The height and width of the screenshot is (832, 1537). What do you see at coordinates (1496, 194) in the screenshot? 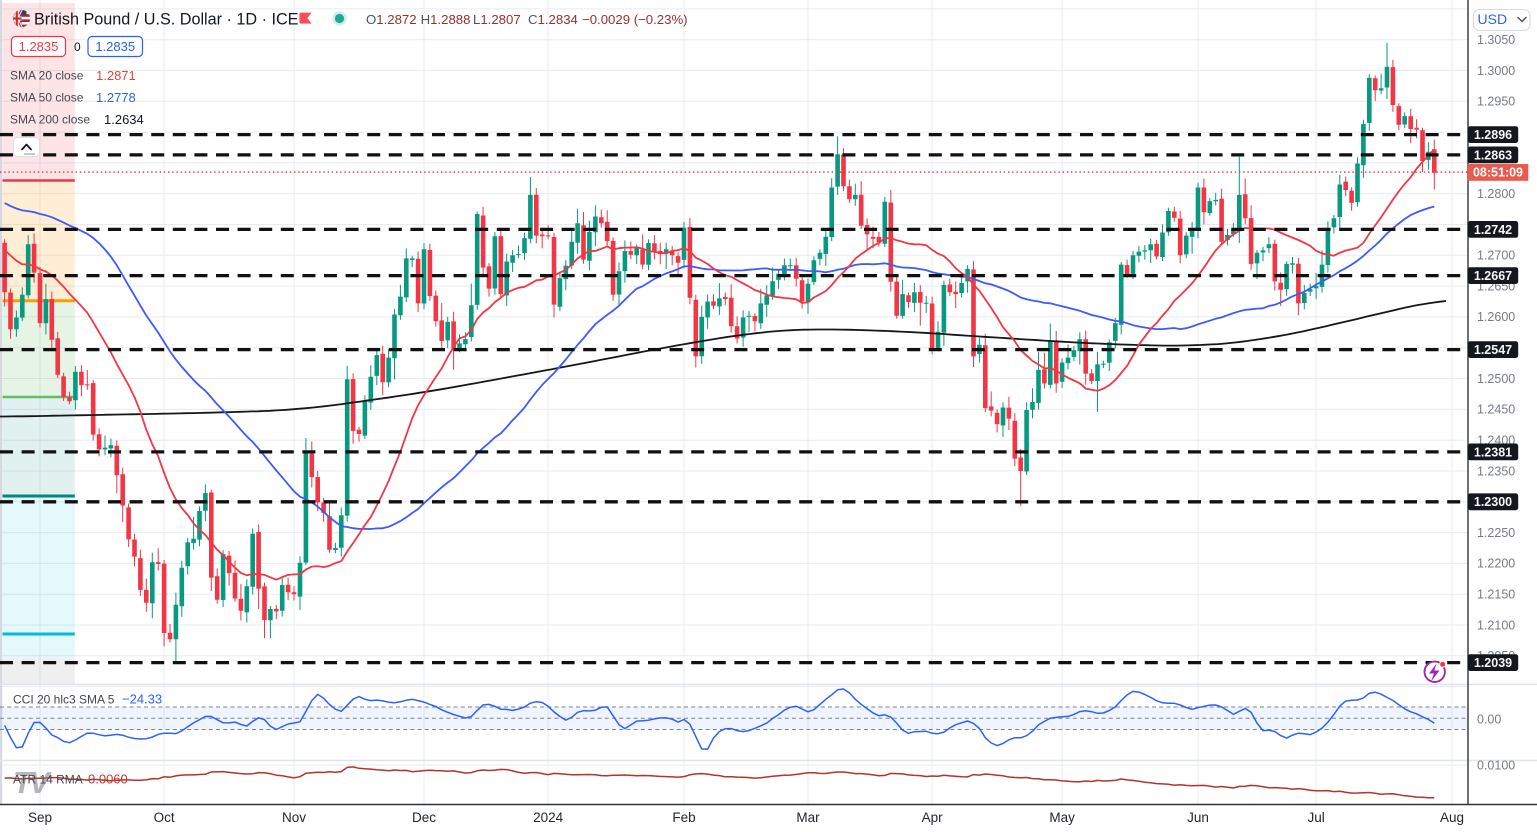
I see `svg-text: 1.2800` at bounding box center [1496, 194].